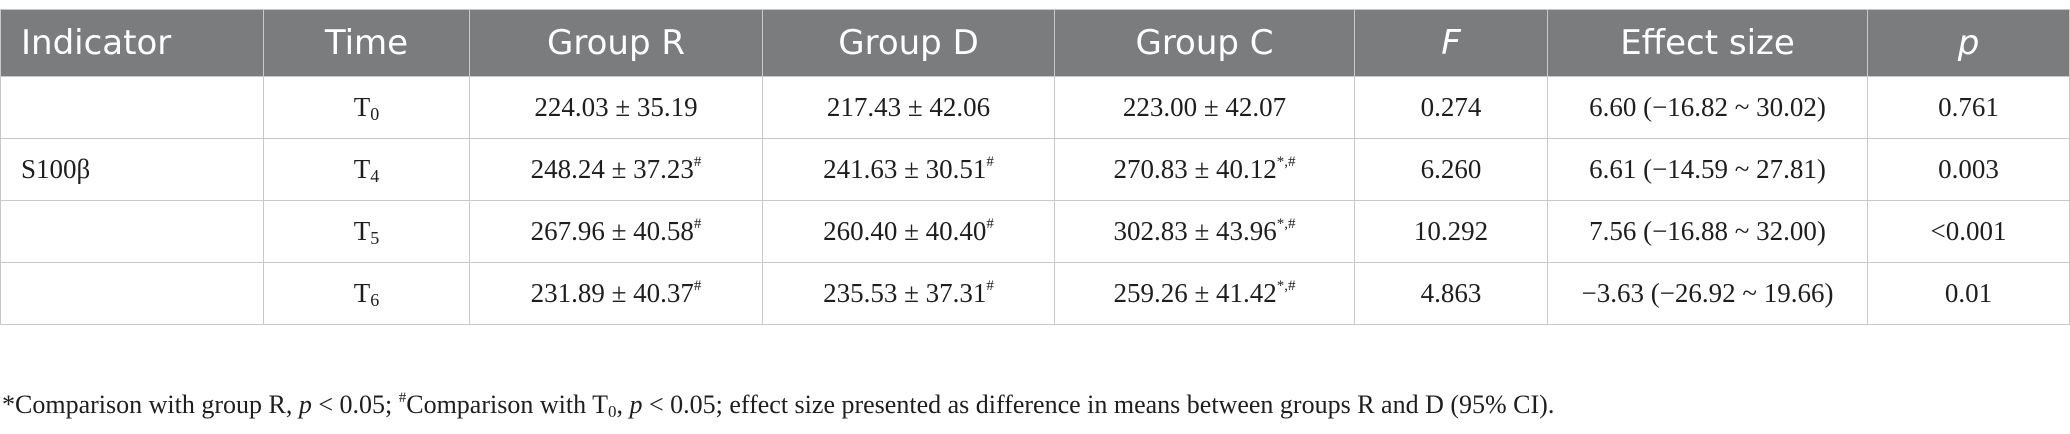 This screenshot has width=2070, height=434. What do you see at coordinates (905, 169) in the screenshot?
I see `group-d-value: 241.63 ± 30.51` at bounding box center [905, 169].